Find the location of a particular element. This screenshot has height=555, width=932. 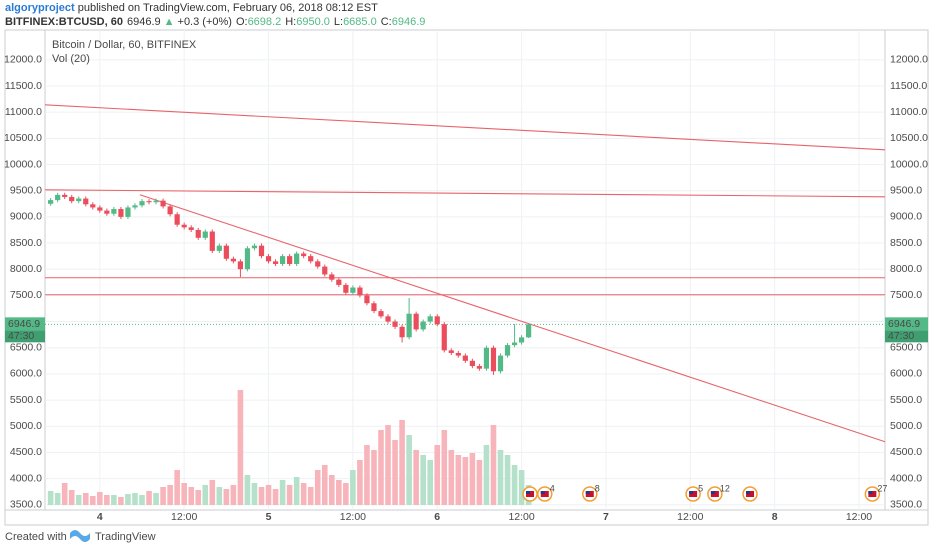

last-price-label: 6946.9 is located at coordinates (24, 324).